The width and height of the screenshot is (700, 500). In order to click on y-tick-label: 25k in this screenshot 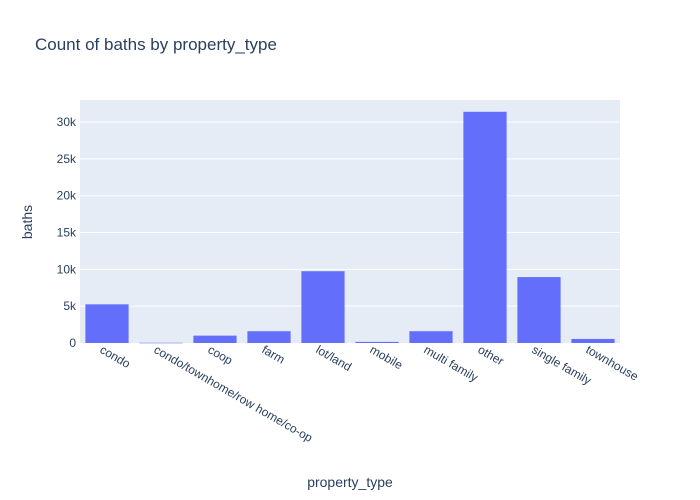, I will do `click(67, 159)`.